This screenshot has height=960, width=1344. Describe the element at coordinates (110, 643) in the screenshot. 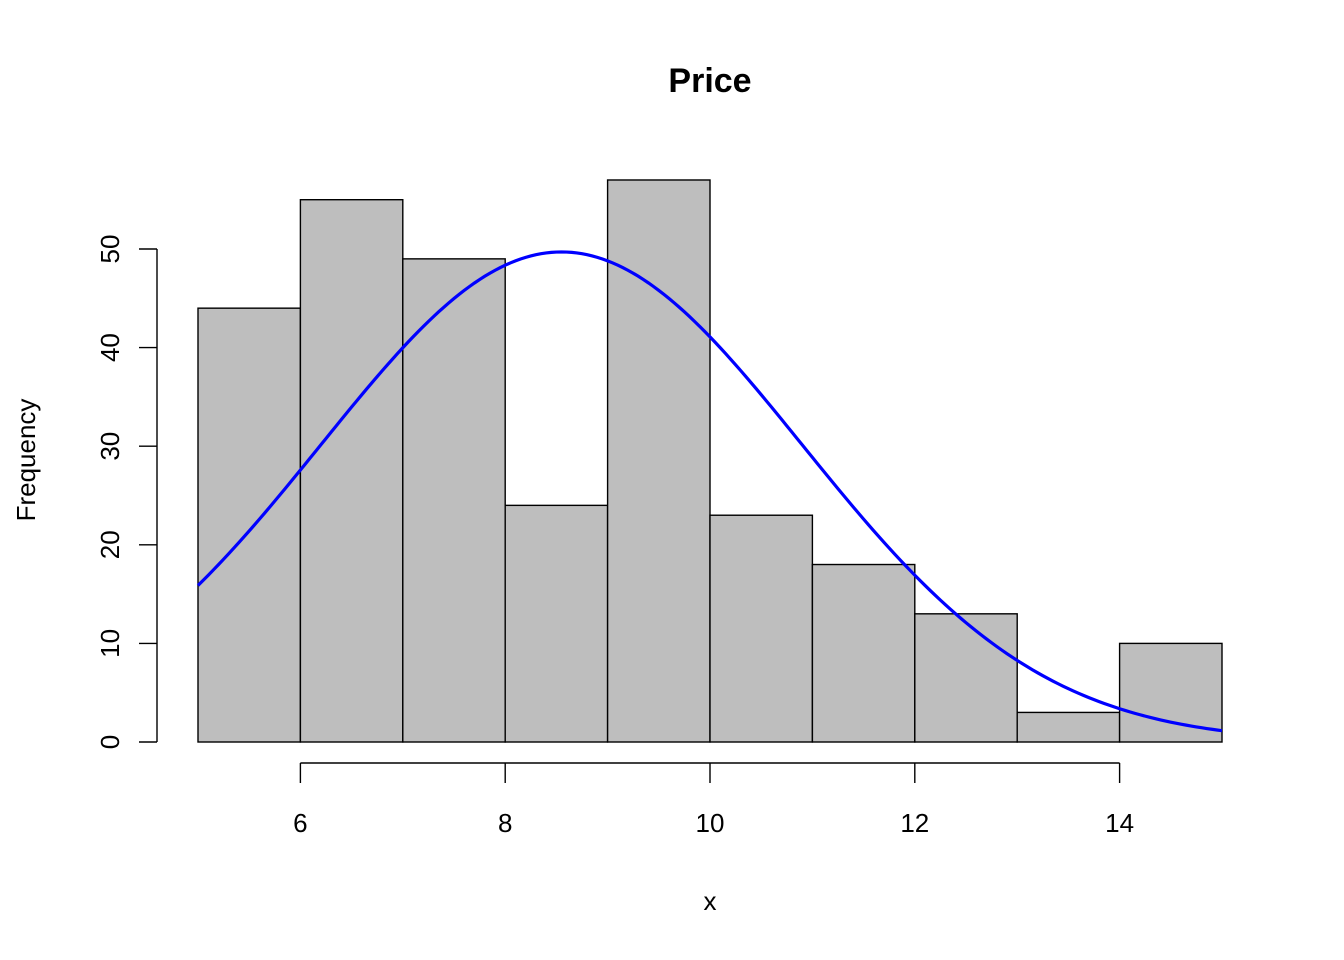

I see `y-tick-label: 10` at that location.